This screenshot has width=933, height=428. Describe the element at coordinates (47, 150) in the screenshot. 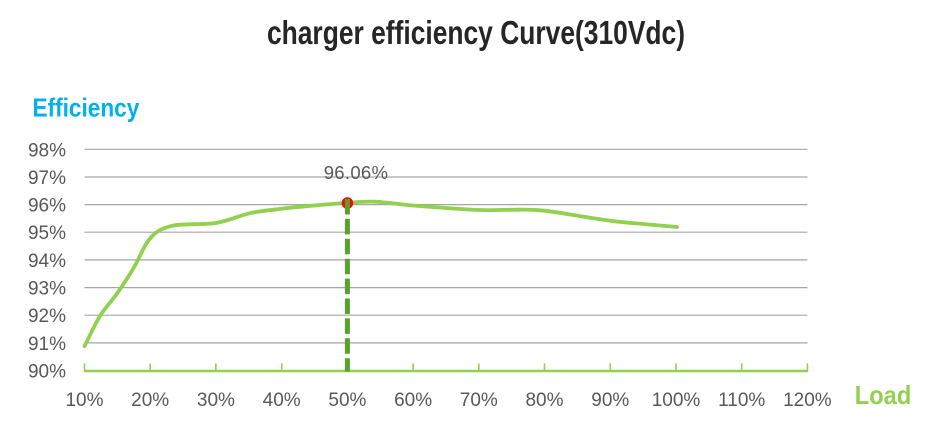

I see `svg-text: 98%` at that location.